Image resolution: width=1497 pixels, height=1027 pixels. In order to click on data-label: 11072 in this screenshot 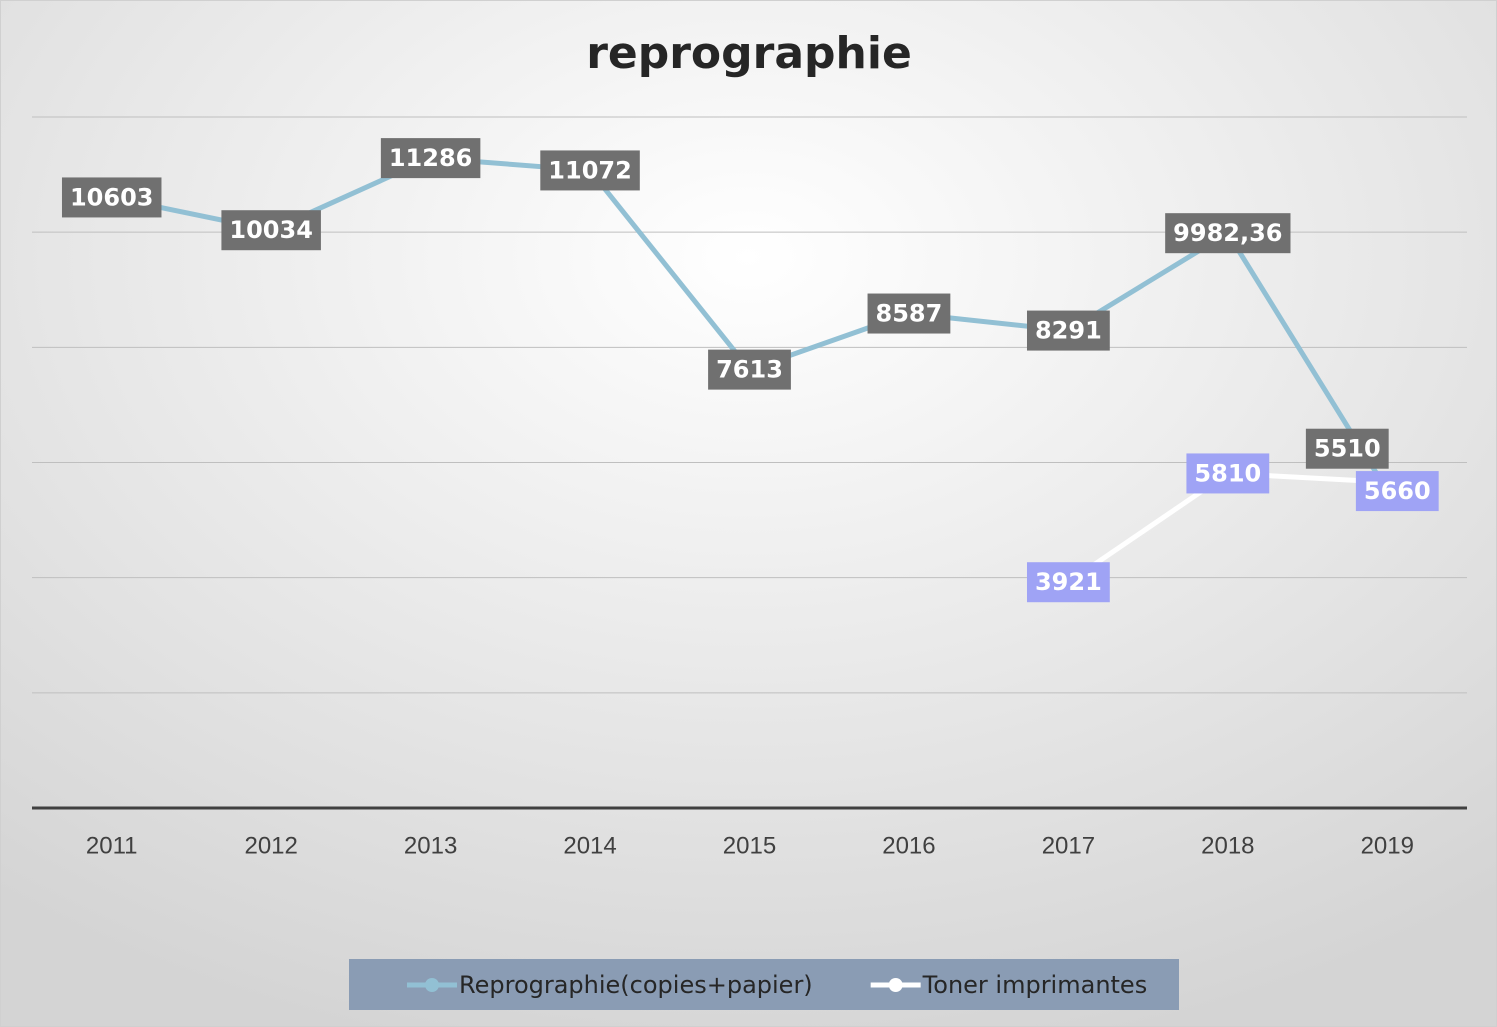, I will do `click(590, 170)`.